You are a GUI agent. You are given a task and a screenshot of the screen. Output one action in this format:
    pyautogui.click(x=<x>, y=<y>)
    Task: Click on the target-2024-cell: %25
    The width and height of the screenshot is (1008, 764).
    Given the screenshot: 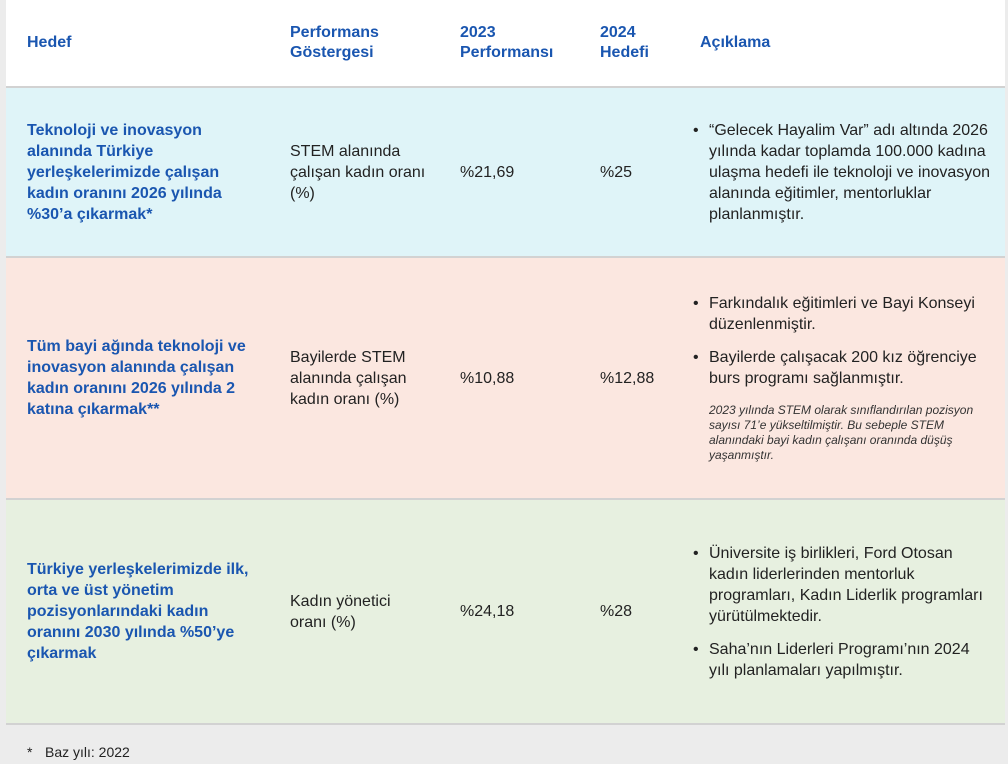 What is the action you would take?
    pyautogui.click(x=616, y=172)
    